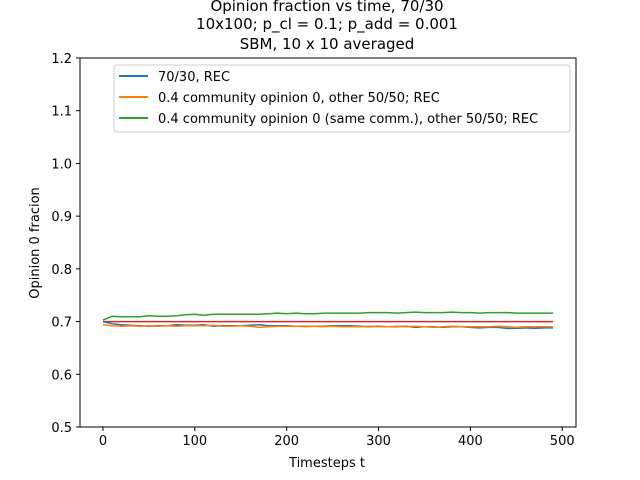  Describe the element at coordinates (378, 441) in the screenshot. I see `x-tick-label: 300` at that location.